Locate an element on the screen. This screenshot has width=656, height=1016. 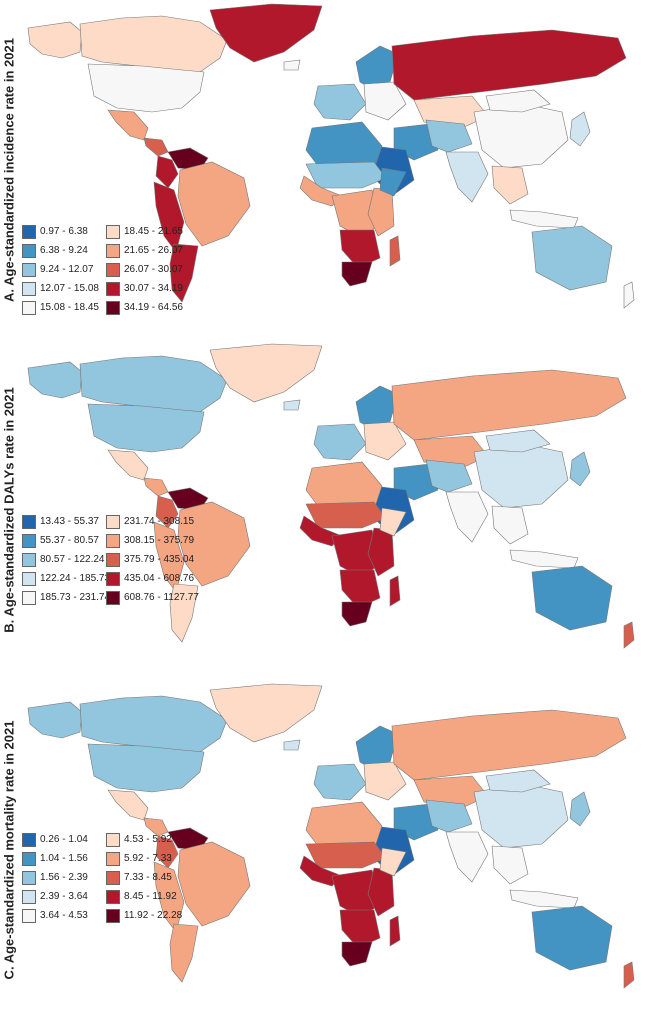
legend-label: 34.19 - 64.56 is located at coordinates (153, 307).